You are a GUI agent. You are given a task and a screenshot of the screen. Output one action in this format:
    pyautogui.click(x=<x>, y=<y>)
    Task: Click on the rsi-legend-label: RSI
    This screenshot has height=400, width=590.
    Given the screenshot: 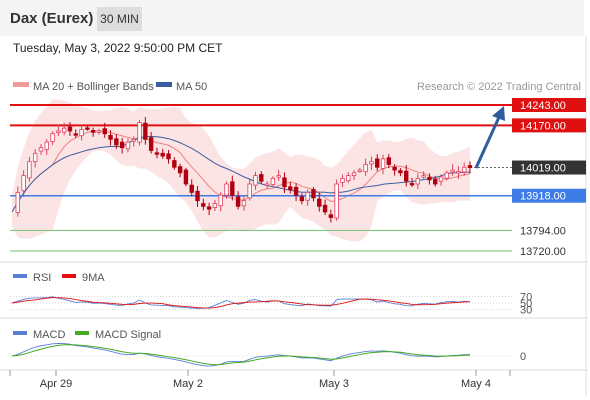 What is the action you would take?
    pyautogui.click(x=42, y=278)
    